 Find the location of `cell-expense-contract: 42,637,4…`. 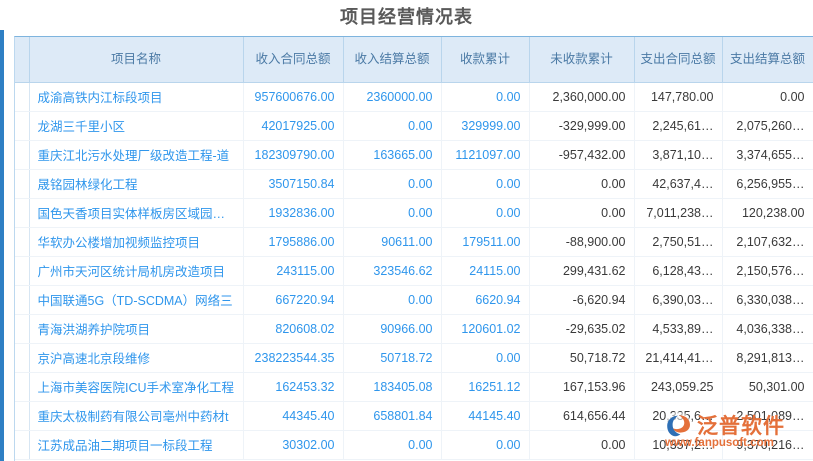

cell-expense-contract: 42,637,4… is located at coordinates (678, 184).